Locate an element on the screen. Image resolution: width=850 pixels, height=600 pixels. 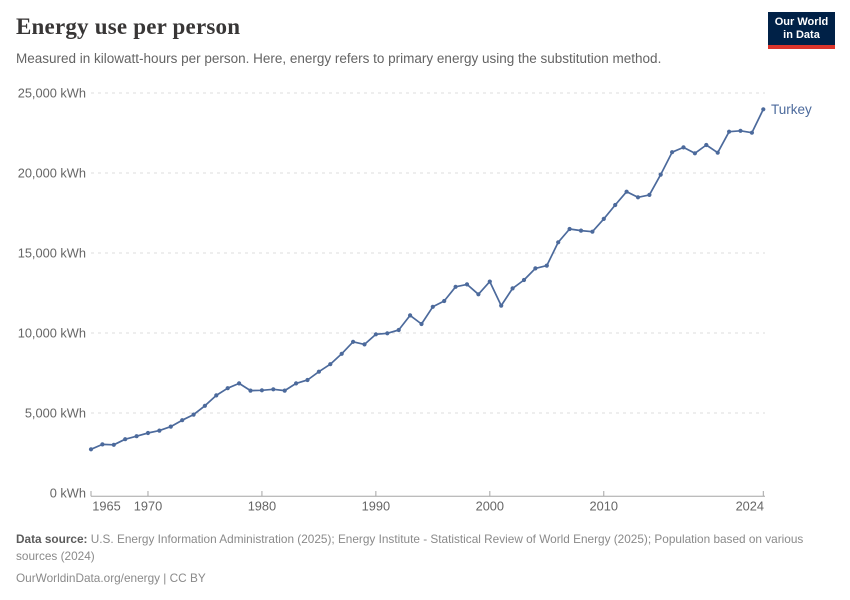
y-axis-tick-label: 0 kWh is located at coordinates (68, 492).